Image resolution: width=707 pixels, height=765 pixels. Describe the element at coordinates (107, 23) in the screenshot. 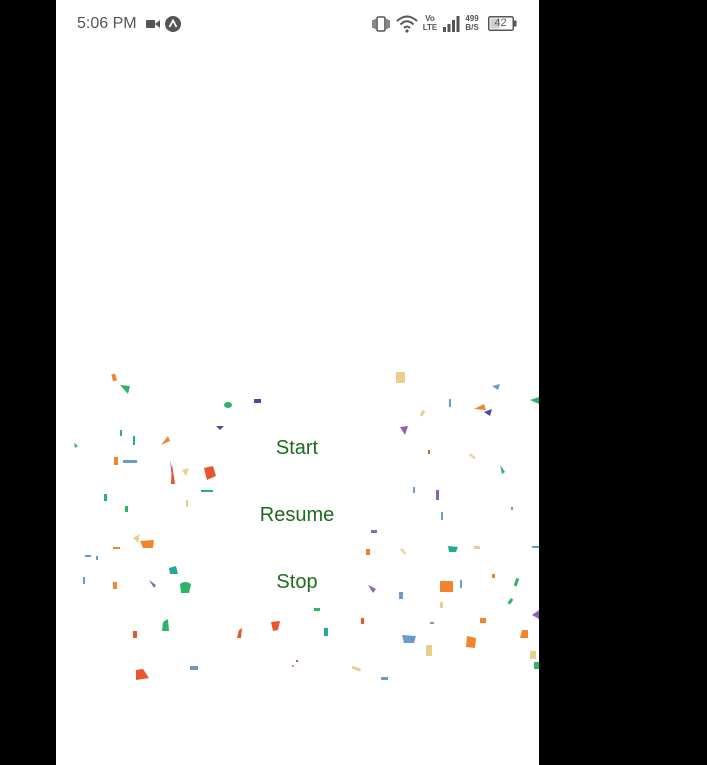

I see `status-time: 5:06 PM` at that location.